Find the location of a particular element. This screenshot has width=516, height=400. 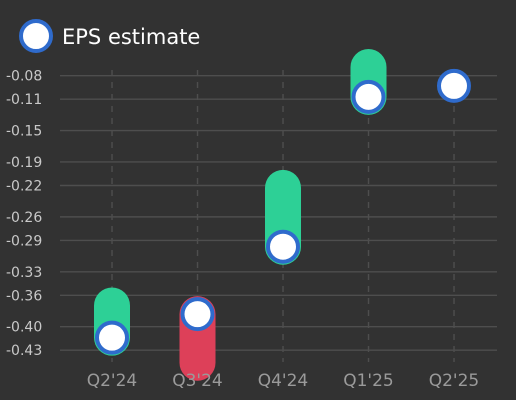

y-tick-label: -0.40 is located at coordinates (24, 328).